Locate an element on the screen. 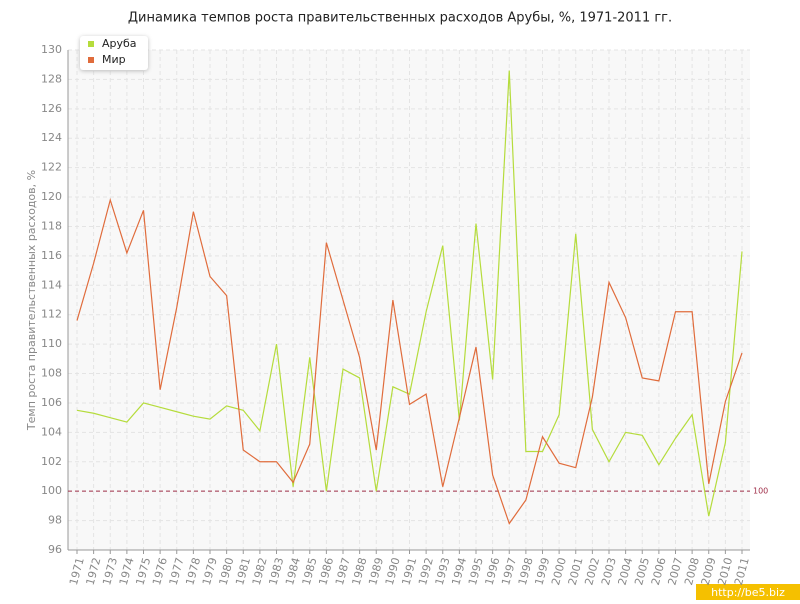 This screenshot has height=604, width=800. y-tick-label: 110 is located at coordinates (51, 343).